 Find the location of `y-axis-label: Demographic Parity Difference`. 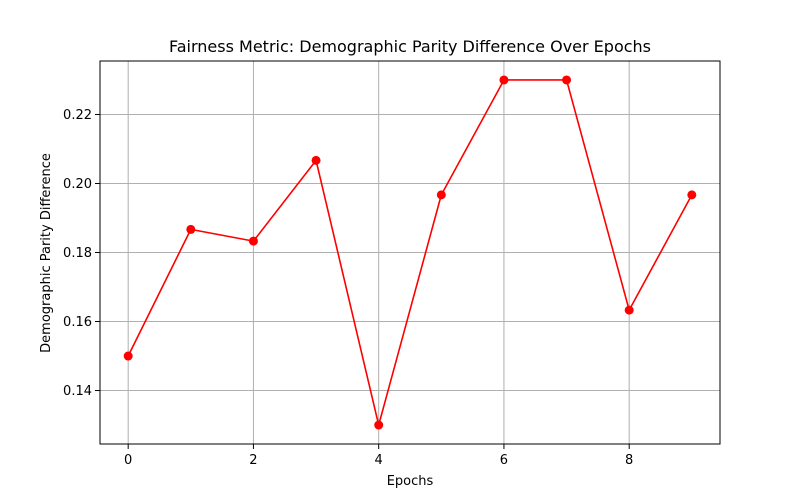

y-axis-label: Demographic Parity Difference is located at coordinates (46, 253).